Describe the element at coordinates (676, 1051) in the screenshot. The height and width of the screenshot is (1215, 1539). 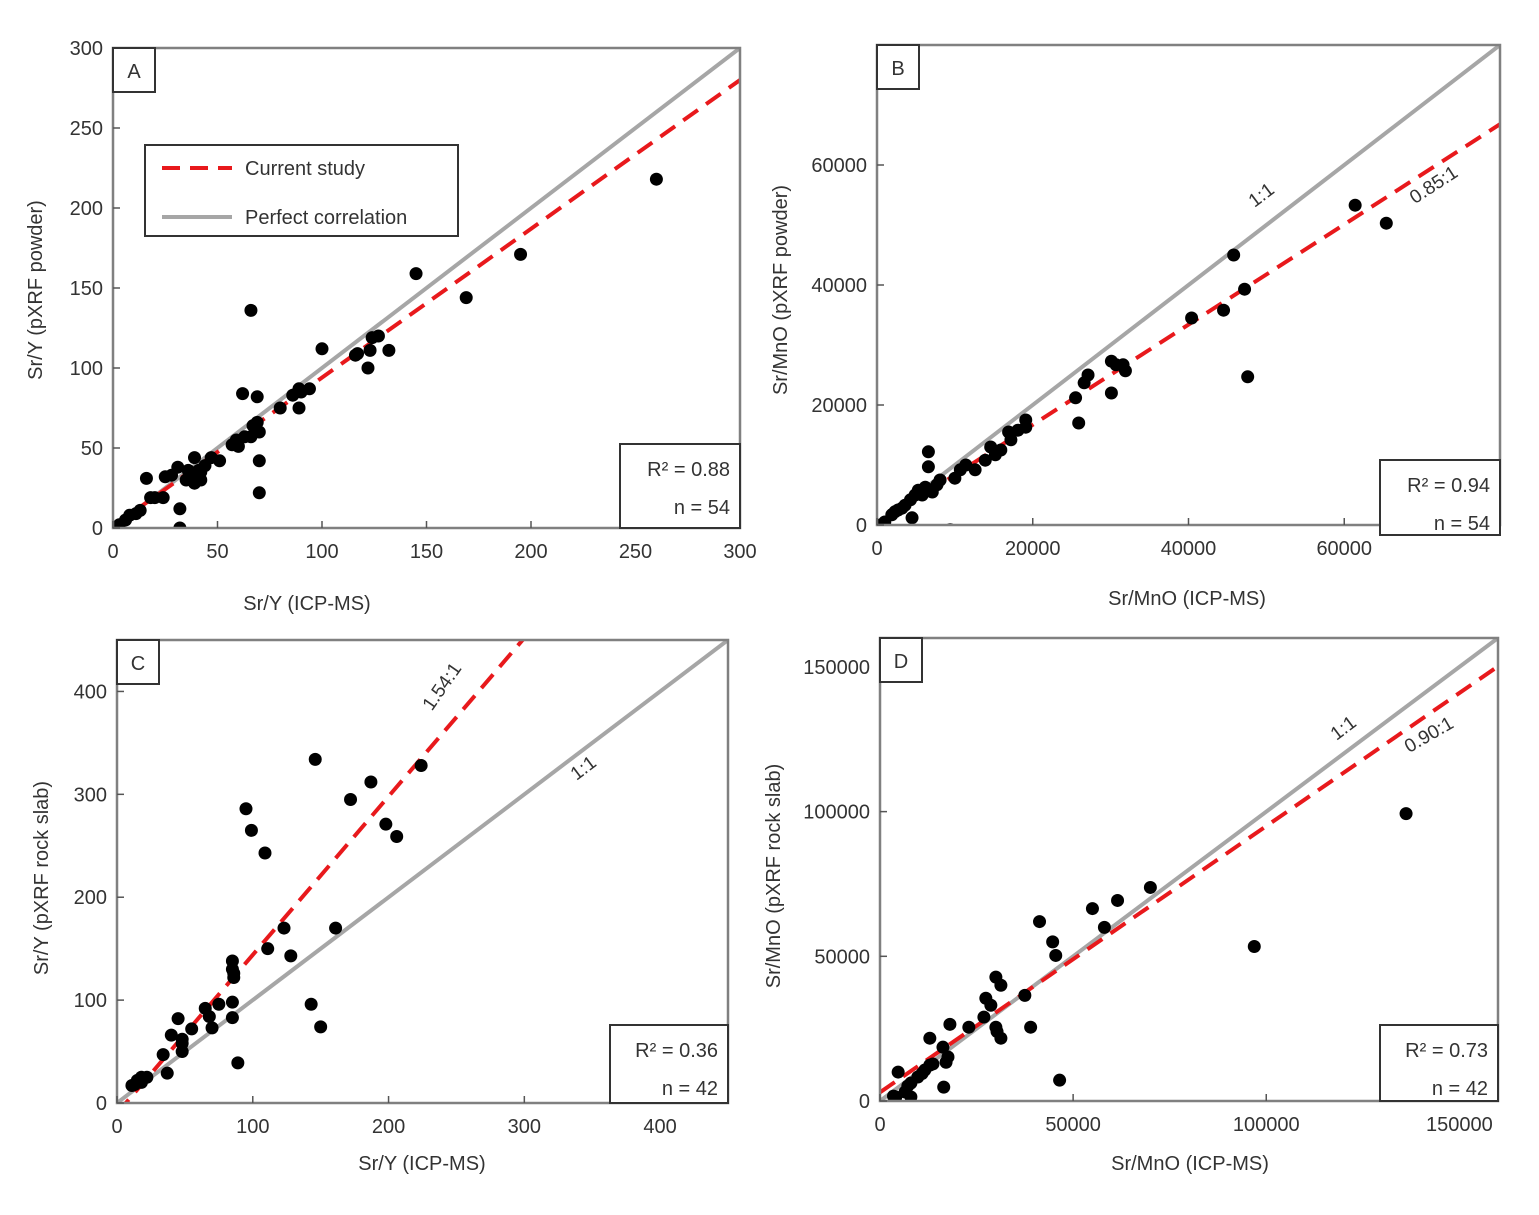
I see `r-squared-label: R² = 0.36` at that location.